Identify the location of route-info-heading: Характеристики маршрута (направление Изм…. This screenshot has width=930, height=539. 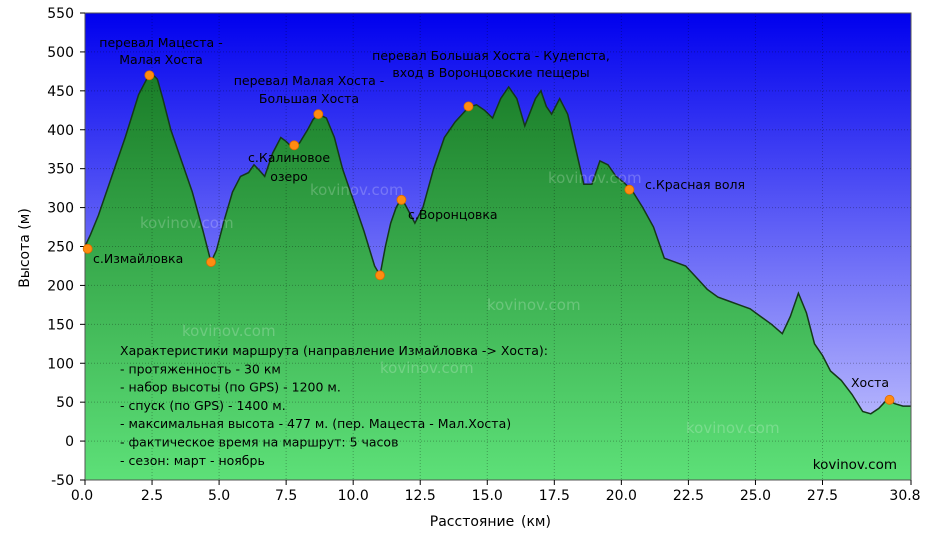
(334, 350).